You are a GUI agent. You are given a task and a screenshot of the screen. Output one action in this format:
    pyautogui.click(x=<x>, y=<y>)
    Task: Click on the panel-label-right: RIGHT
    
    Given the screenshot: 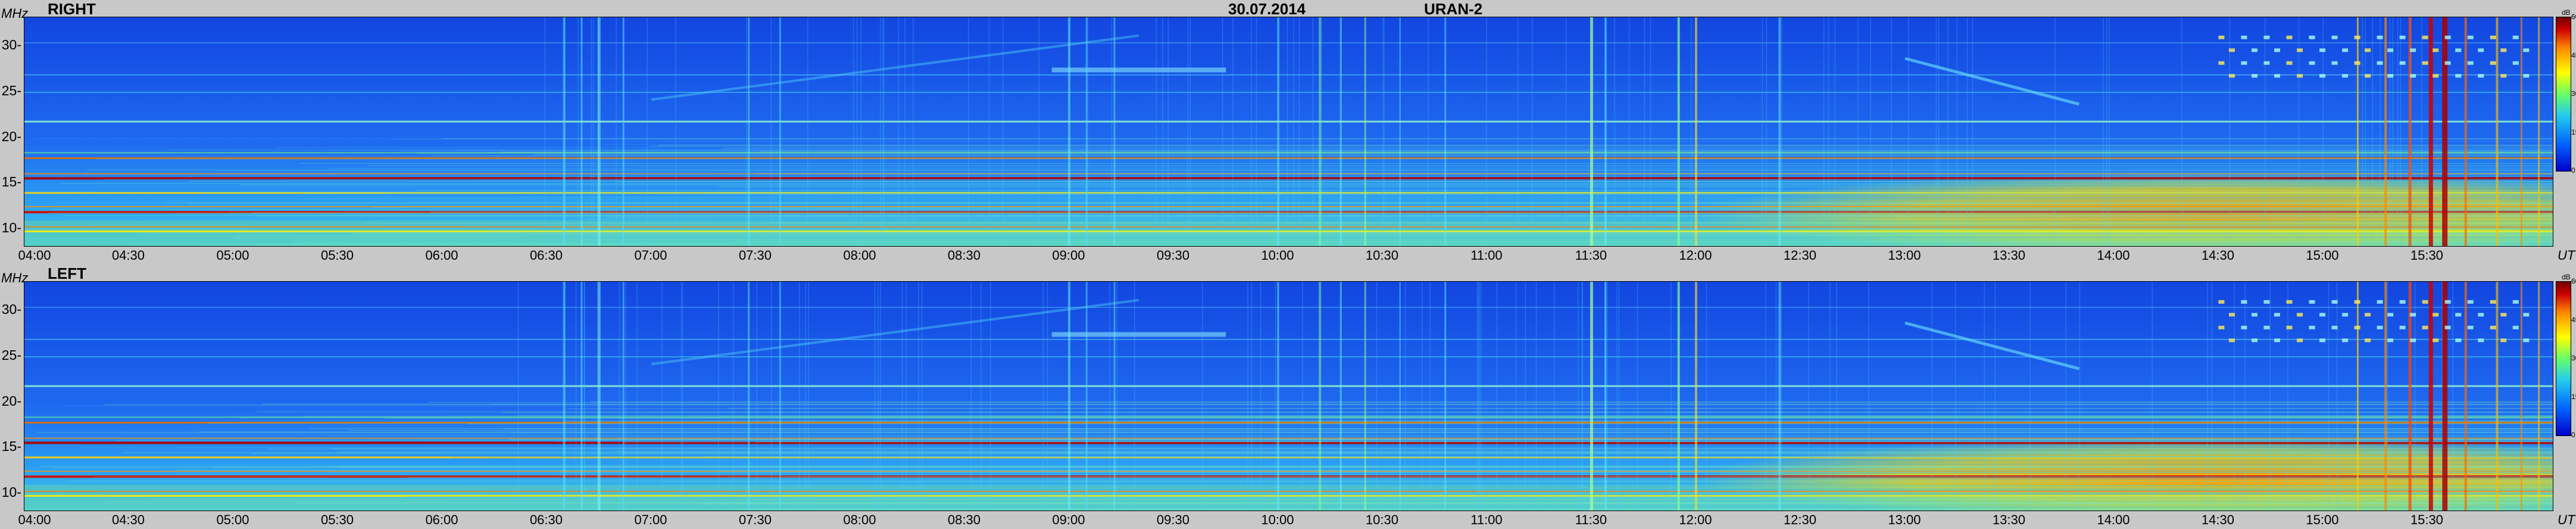 What is the action you would take?
    pyautogui.click(x=72, y=9)
    